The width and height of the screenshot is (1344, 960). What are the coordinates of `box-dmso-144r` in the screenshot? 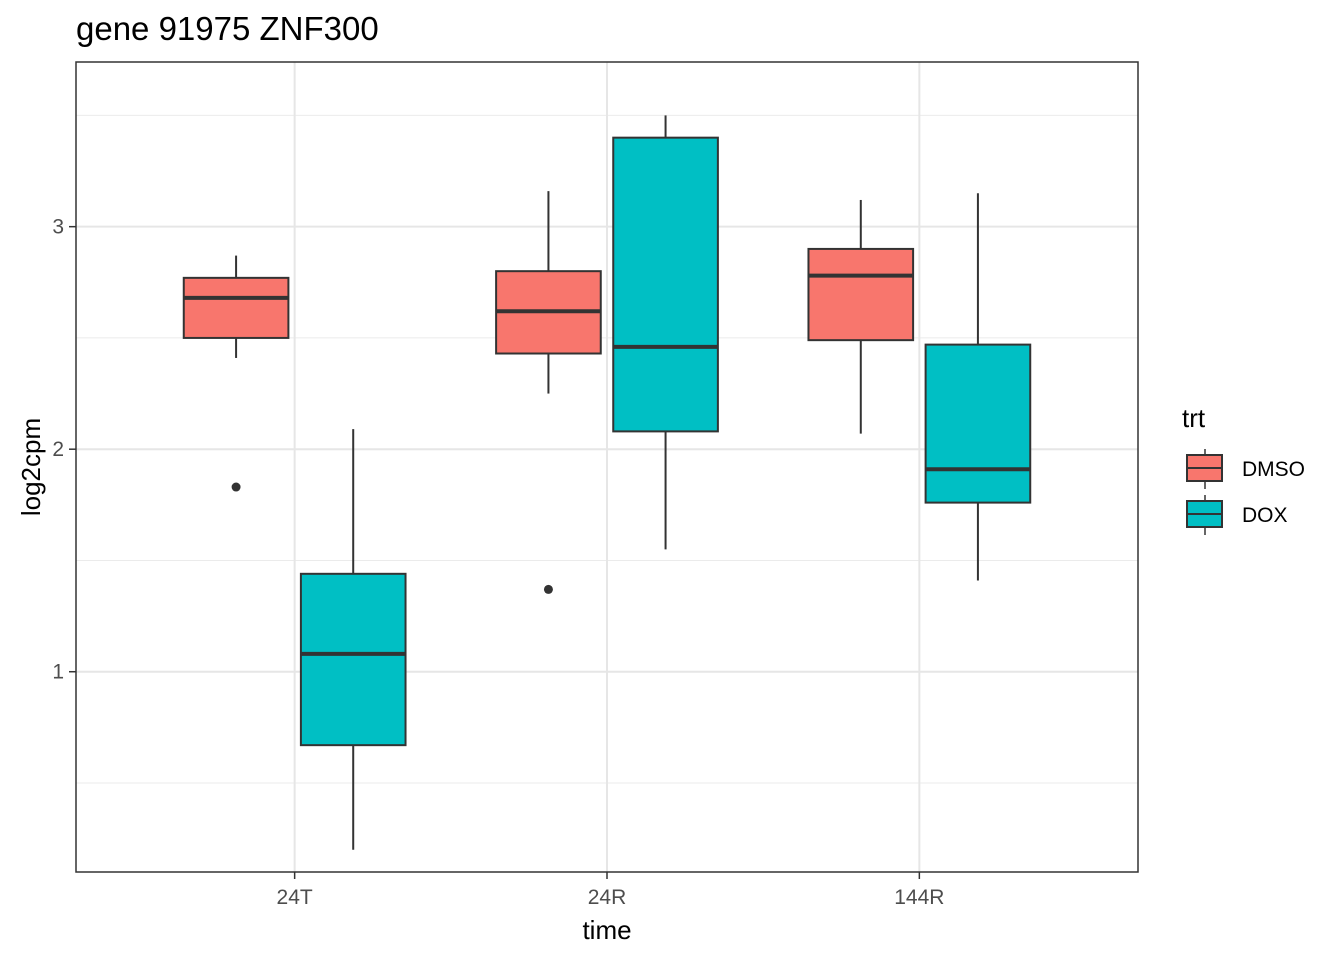 It's located at (861, 316).